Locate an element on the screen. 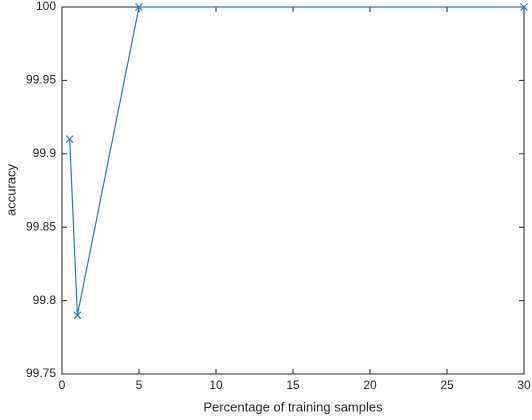 This screenshot has height=420, width=532. y-axis-label: accuracy is located at coordinates (10, 189).